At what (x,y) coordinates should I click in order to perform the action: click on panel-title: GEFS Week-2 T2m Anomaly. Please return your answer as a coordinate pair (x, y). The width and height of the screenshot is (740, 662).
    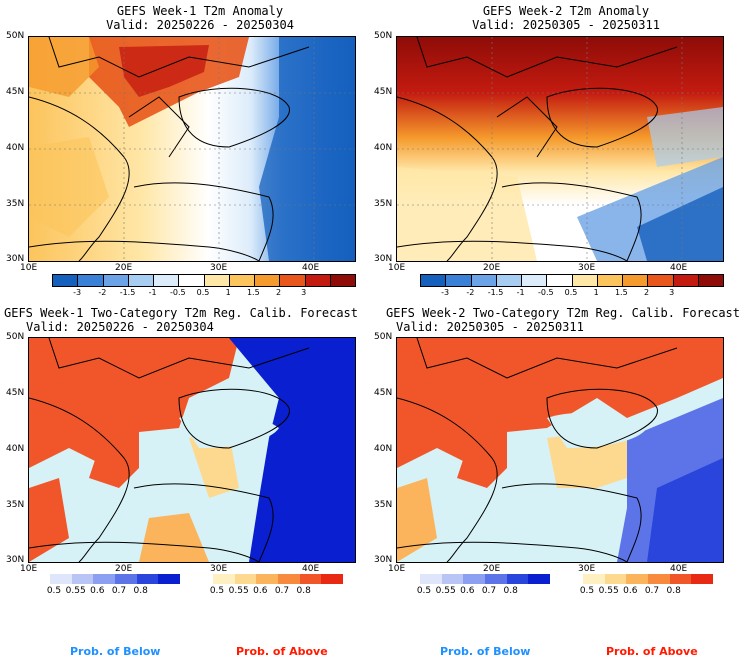
    Looking at the image, I should click on (566, 11).